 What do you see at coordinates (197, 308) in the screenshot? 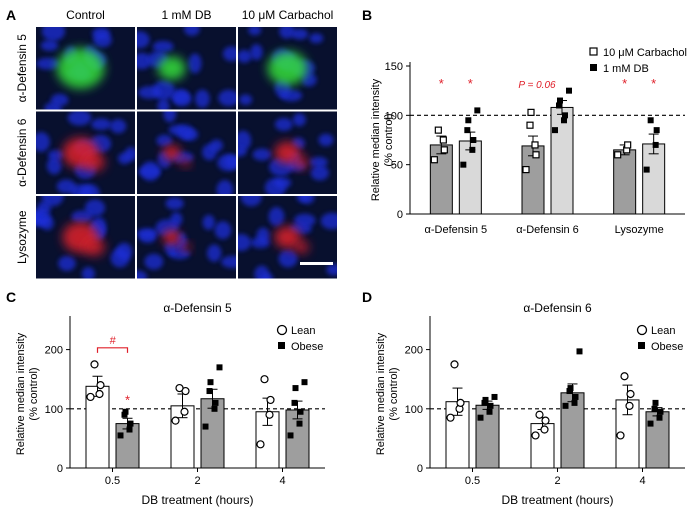
I see `chart-c-title: α-Defensin 5` at bounding box center [197, 308].